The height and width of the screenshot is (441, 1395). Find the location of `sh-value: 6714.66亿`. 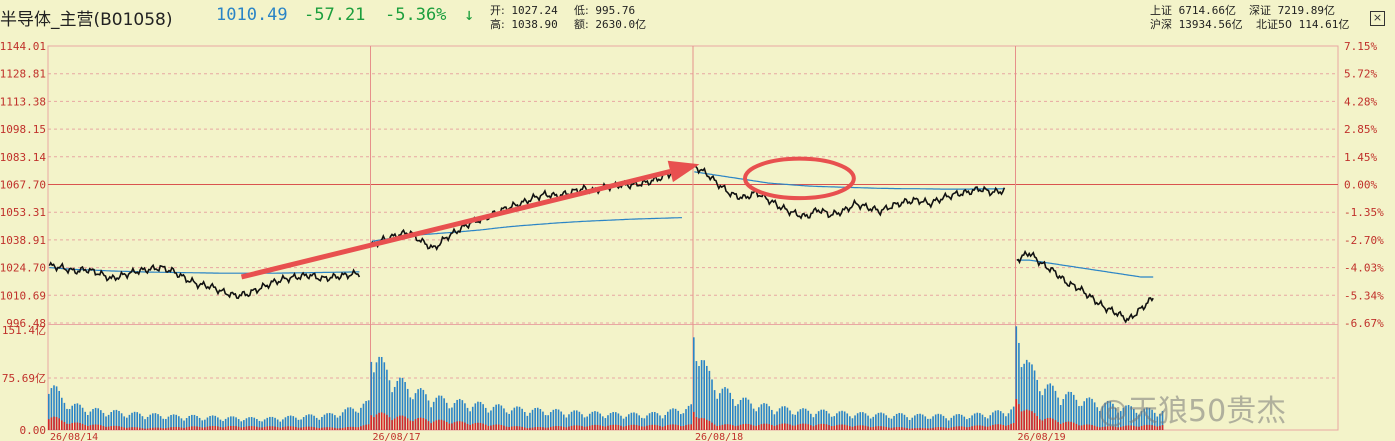

sh-value: 6714.66亿 is located at coordinates (1207, 10).